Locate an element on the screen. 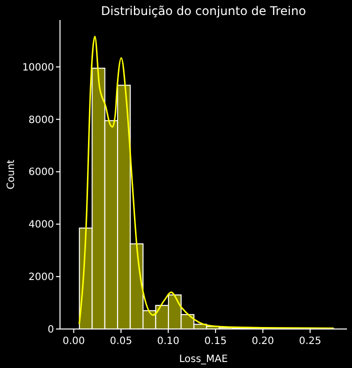 The height and width of the screenshot is (368, 352). x-tick-label: 0.20 is located at coordinates (263, 341).